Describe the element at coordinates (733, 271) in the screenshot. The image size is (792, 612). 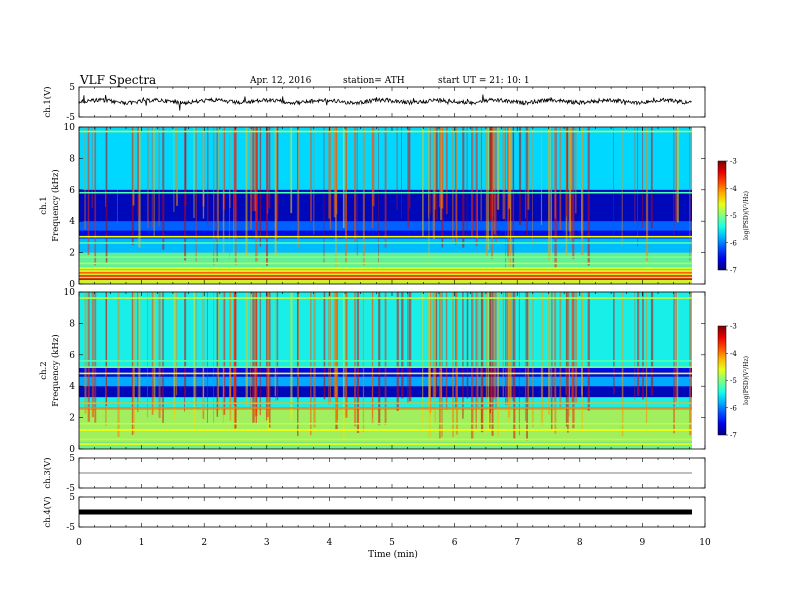
I see `ch1-spectrogram-colorbar-tick: -7` at that location.